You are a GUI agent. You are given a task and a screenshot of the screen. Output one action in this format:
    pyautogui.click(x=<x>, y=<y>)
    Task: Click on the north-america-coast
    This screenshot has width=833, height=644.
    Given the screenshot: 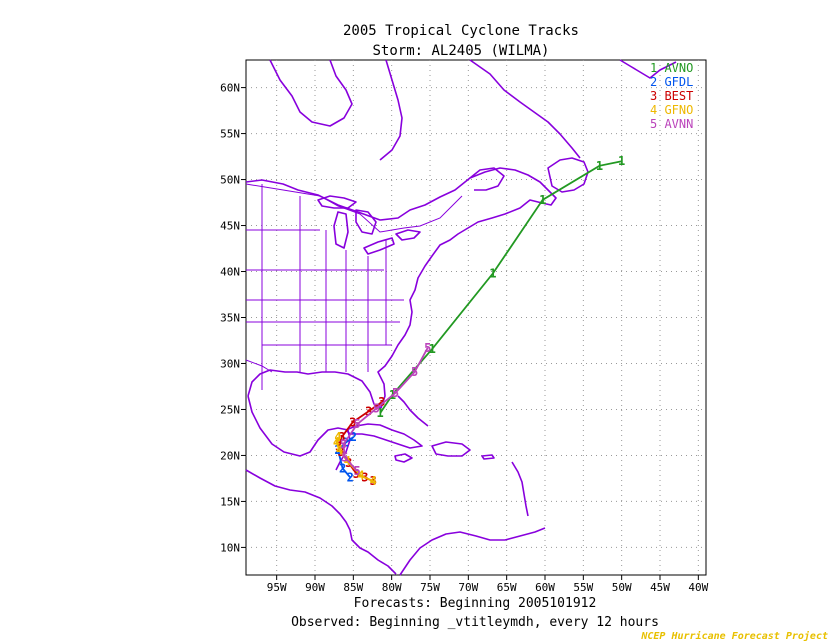 What is the action you would take?
    pyautogui.click(x=401, y=288)
    